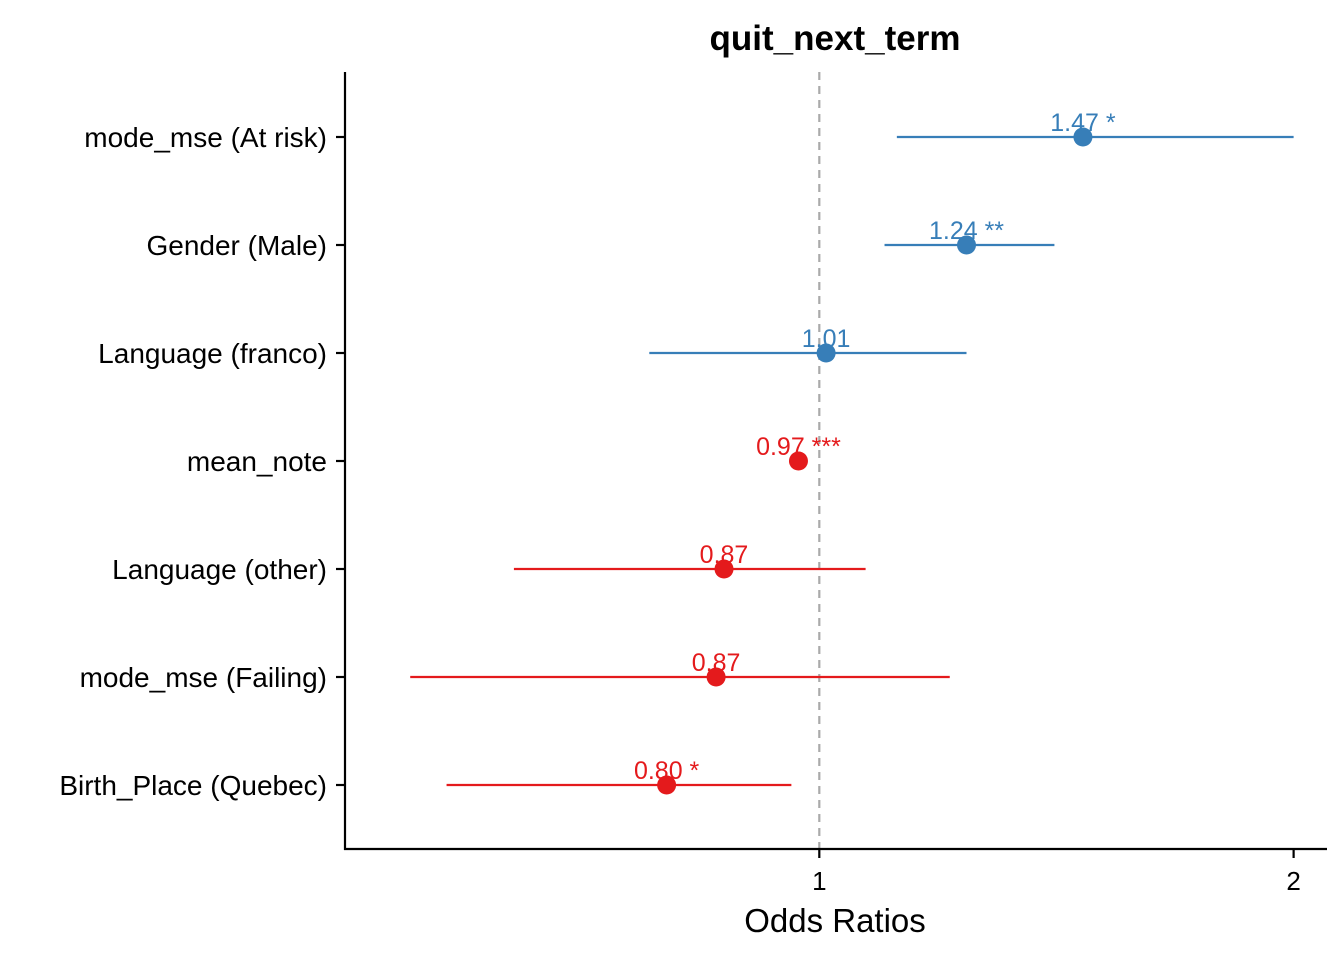  I want to click on term-2: 1.01, so click(808, 344).